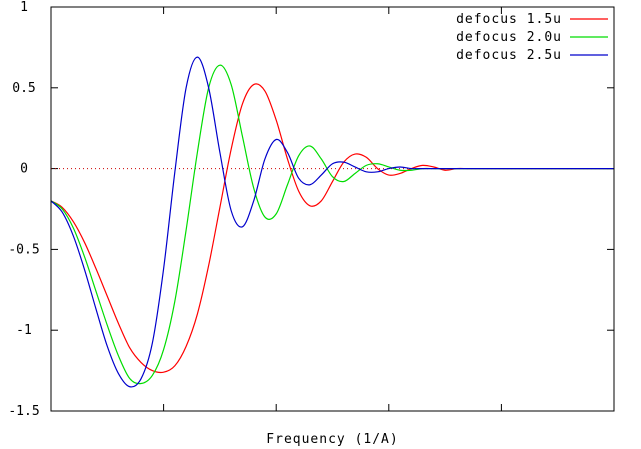 Image resolution: width=641 pixels, height=449 pixels. What do you see at coordinates (509, 37) in the screenshot?
I see `legend-label-1: defocus 2.0u` at bounding box center [509, 37].